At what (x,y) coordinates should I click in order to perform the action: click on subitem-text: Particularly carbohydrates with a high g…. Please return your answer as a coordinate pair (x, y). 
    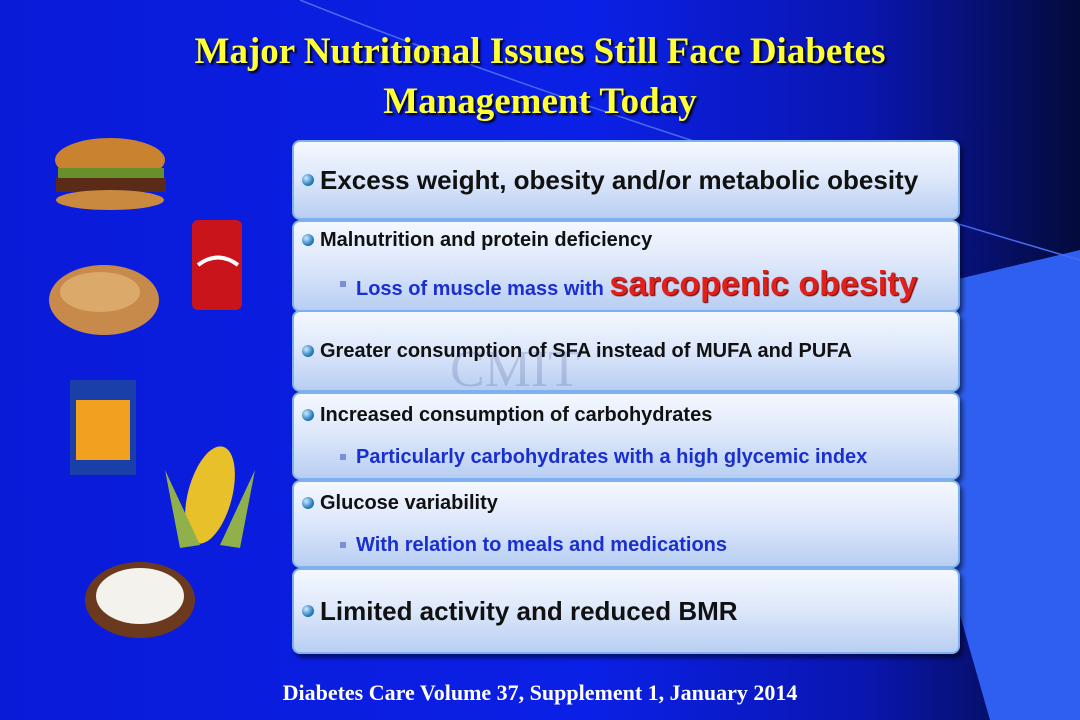
    Looking at the image, I should click on (612, 456).